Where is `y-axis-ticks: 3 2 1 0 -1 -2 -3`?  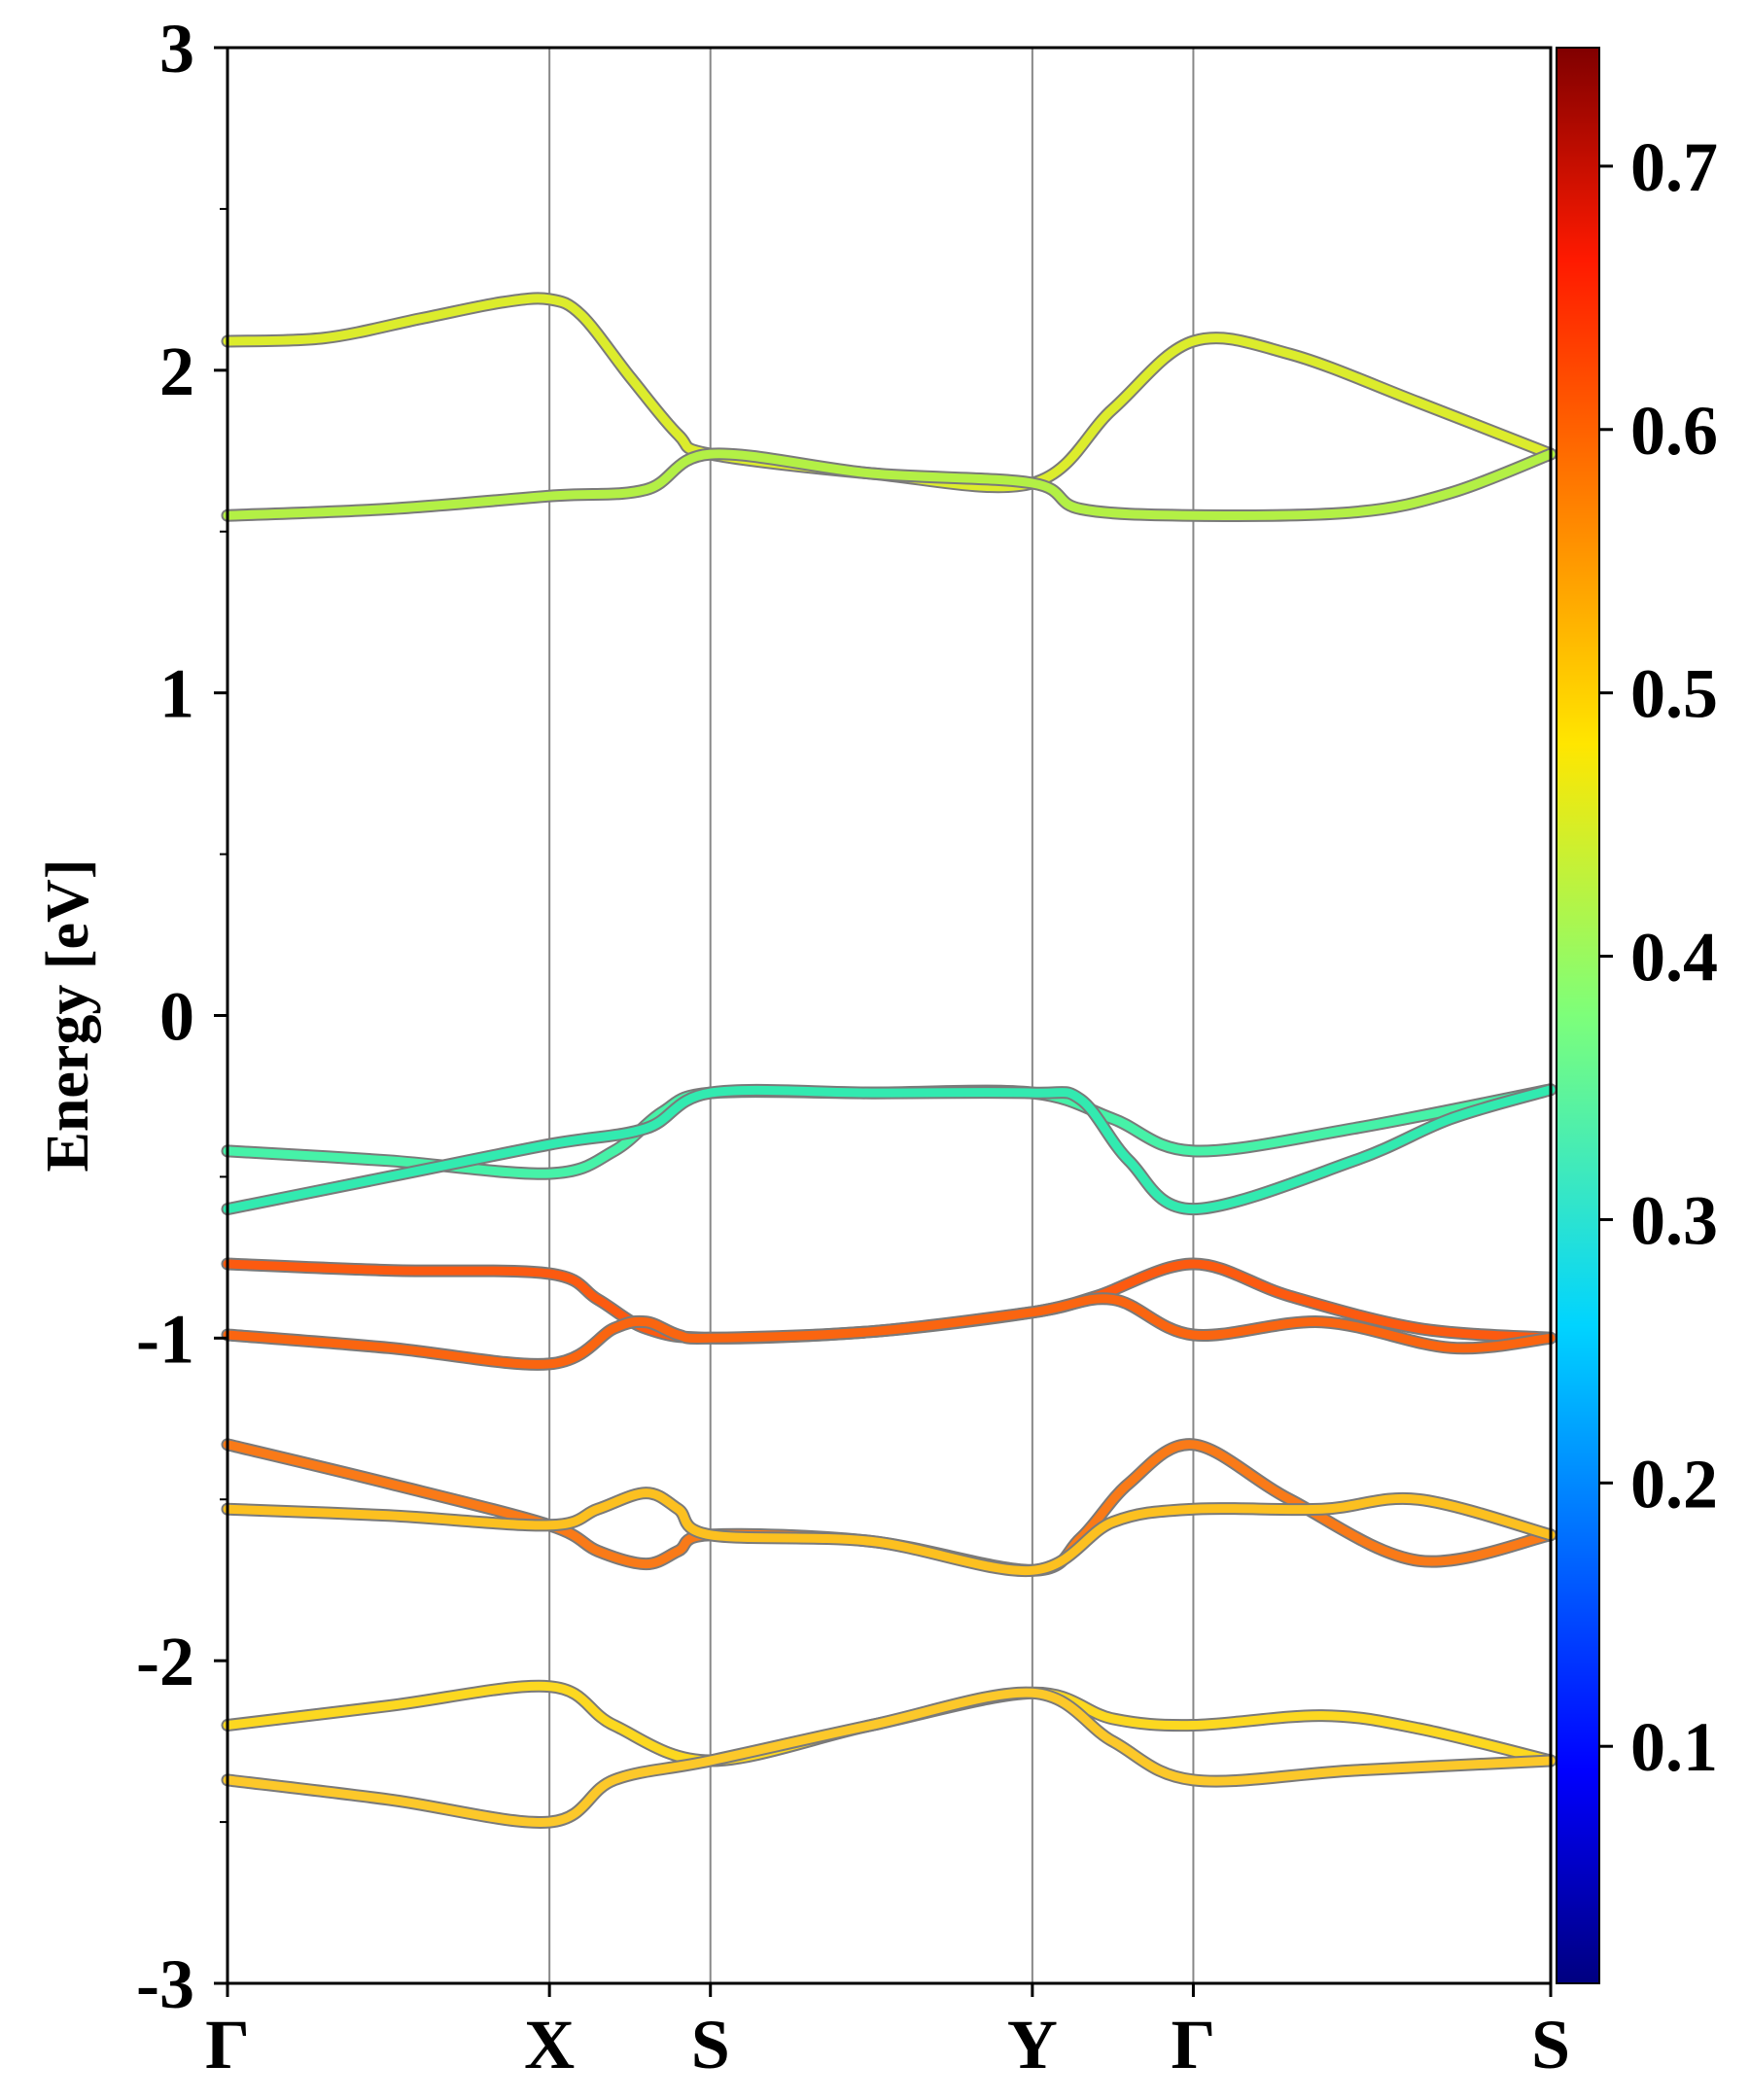 y-axis-ticks: 3 2 1 0 -1 -2 -3 is located at coordinates (182, 1016).